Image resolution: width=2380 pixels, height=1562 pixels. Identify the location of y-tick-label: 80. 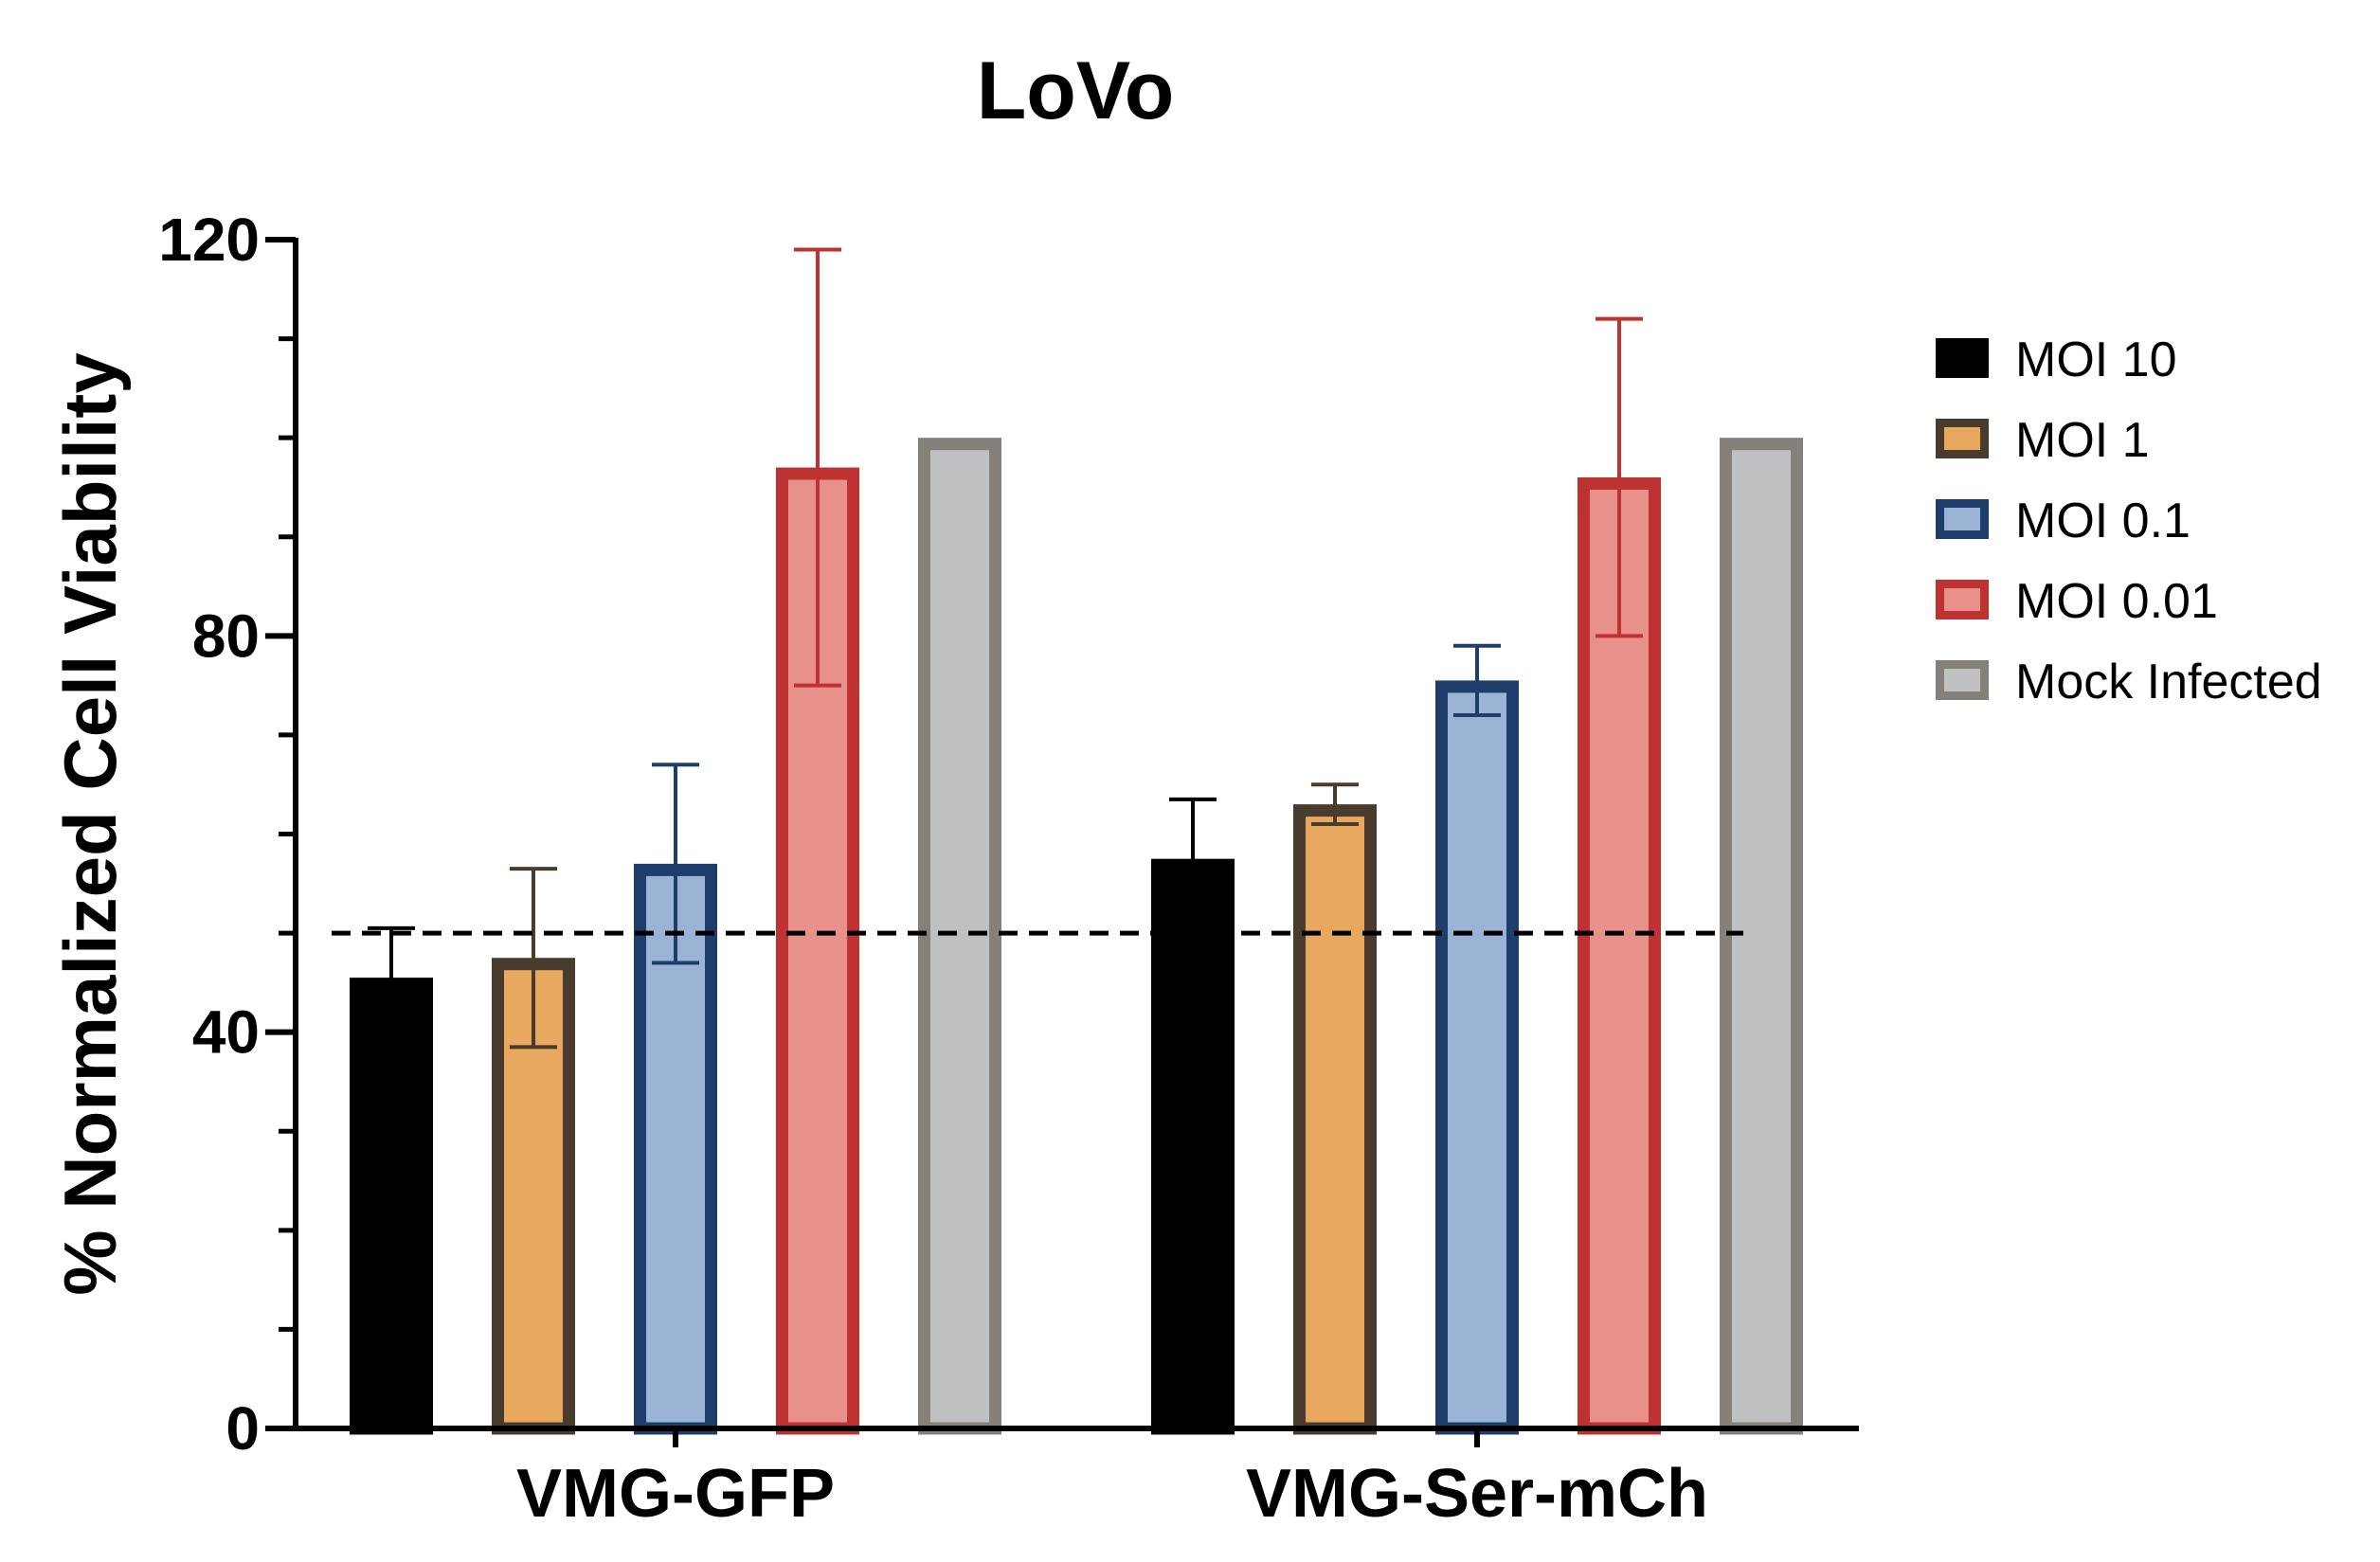
(226, 635).